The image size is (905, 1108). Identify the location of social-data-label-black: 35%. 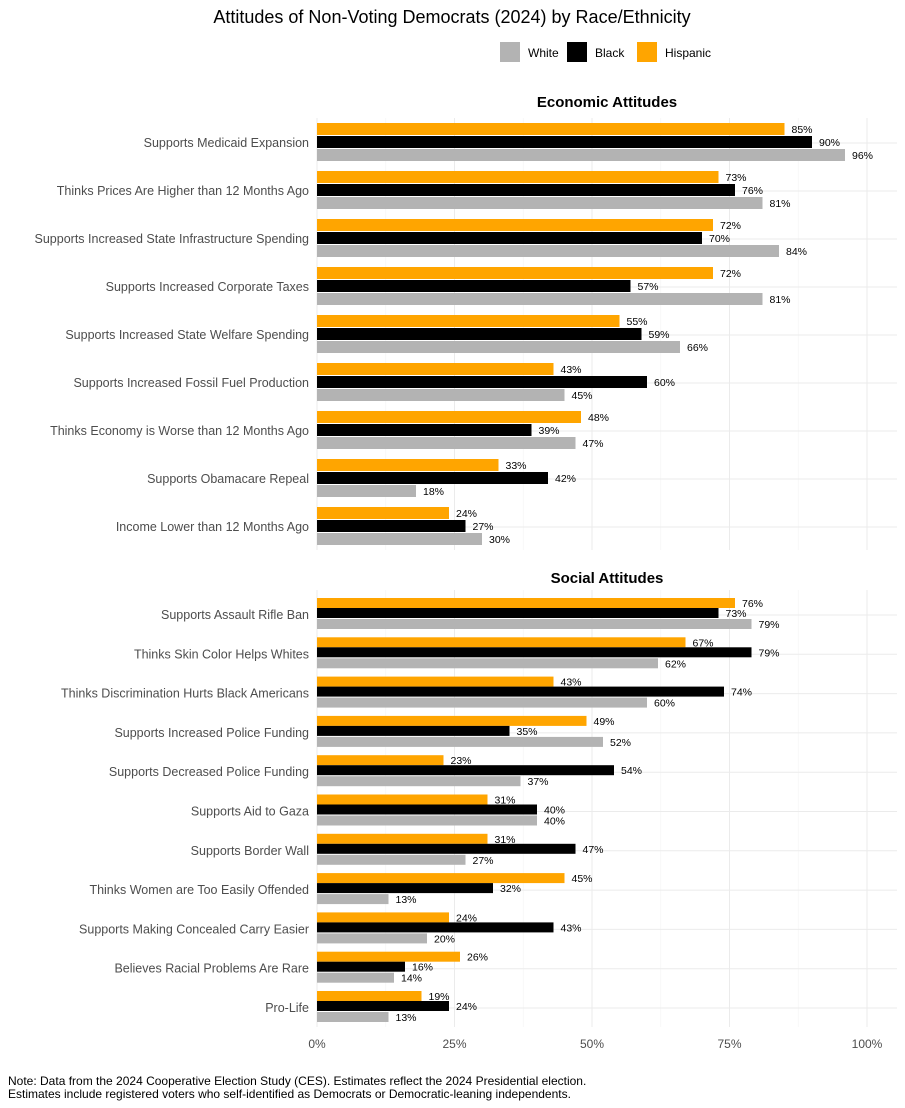
(527, 732).